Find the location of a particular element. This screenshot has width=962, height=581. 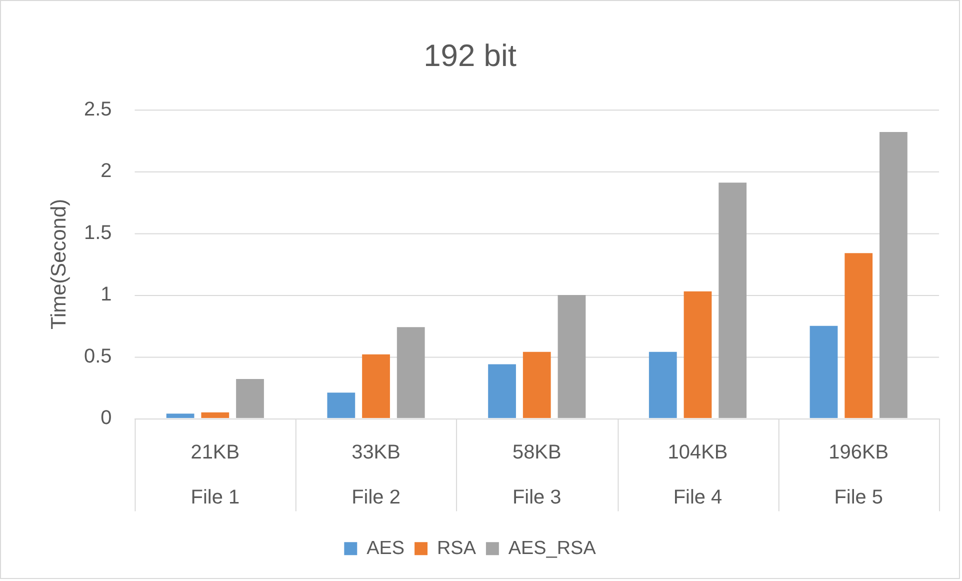

y-tick-label: 1.5 is located at coordinates (98, 233).